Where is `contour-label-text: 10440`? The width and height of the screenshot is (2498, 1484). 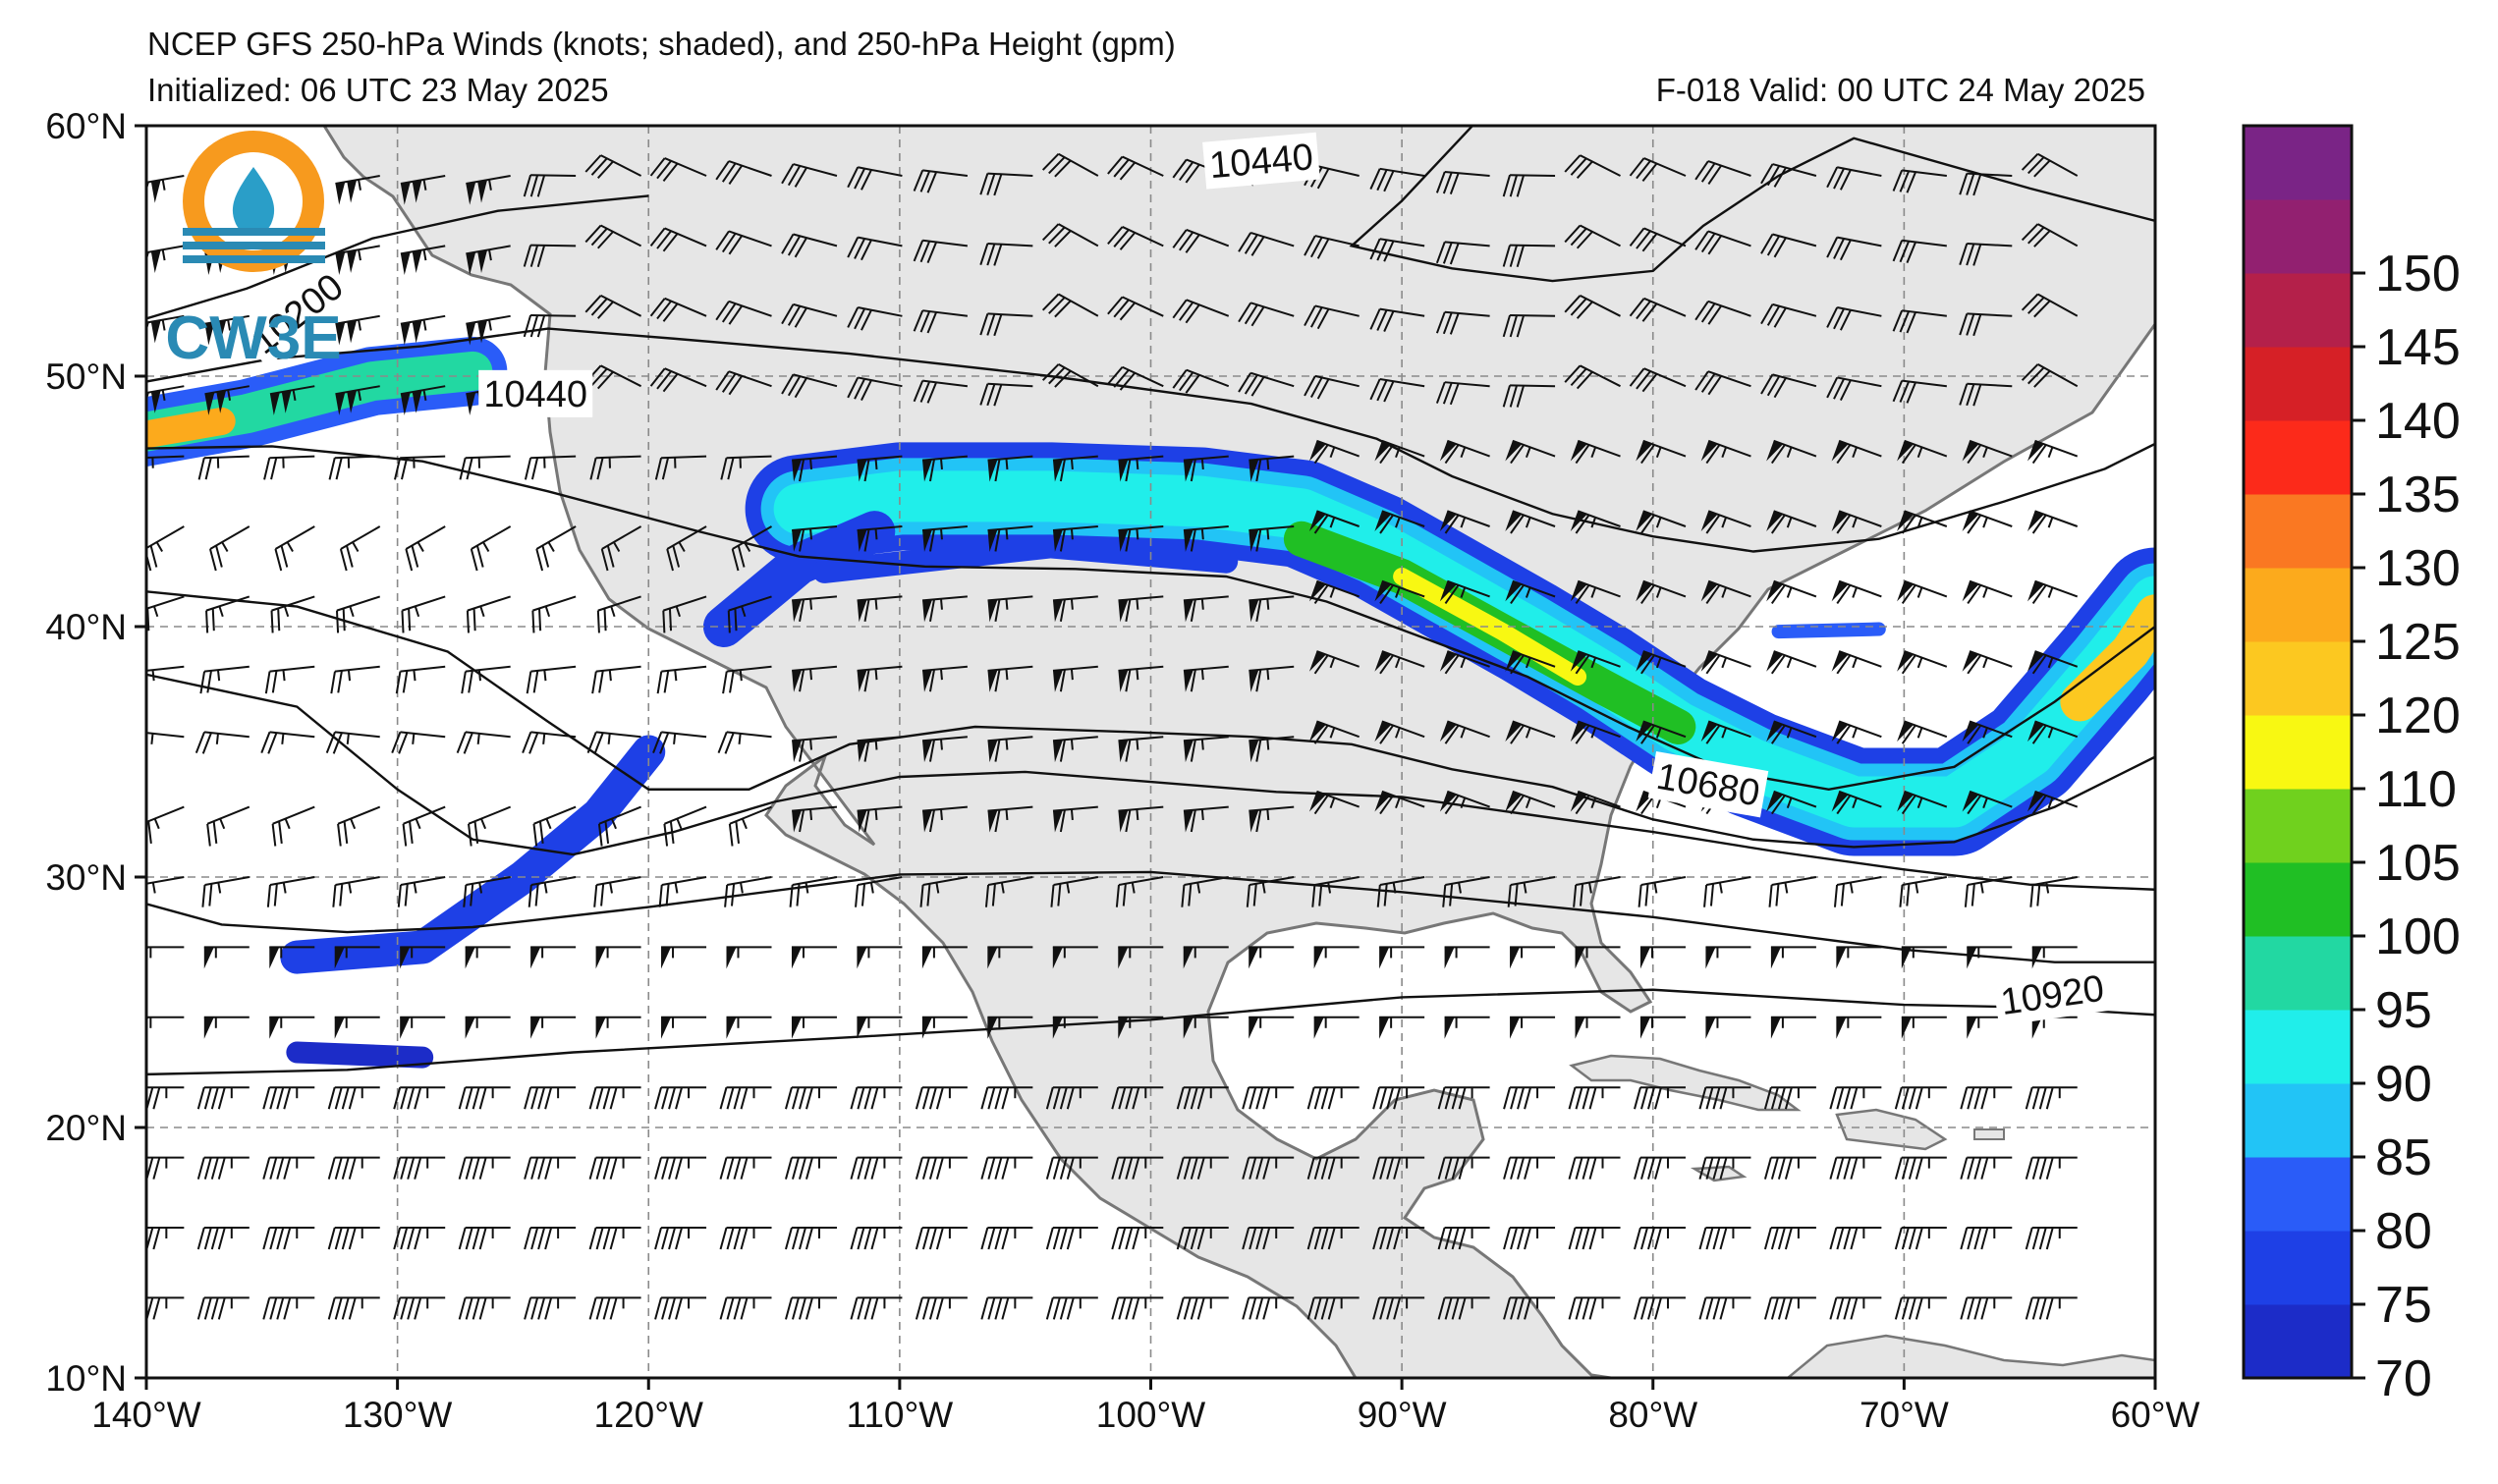 contour-label-text: 10440 is located at coordinates (535, 394).